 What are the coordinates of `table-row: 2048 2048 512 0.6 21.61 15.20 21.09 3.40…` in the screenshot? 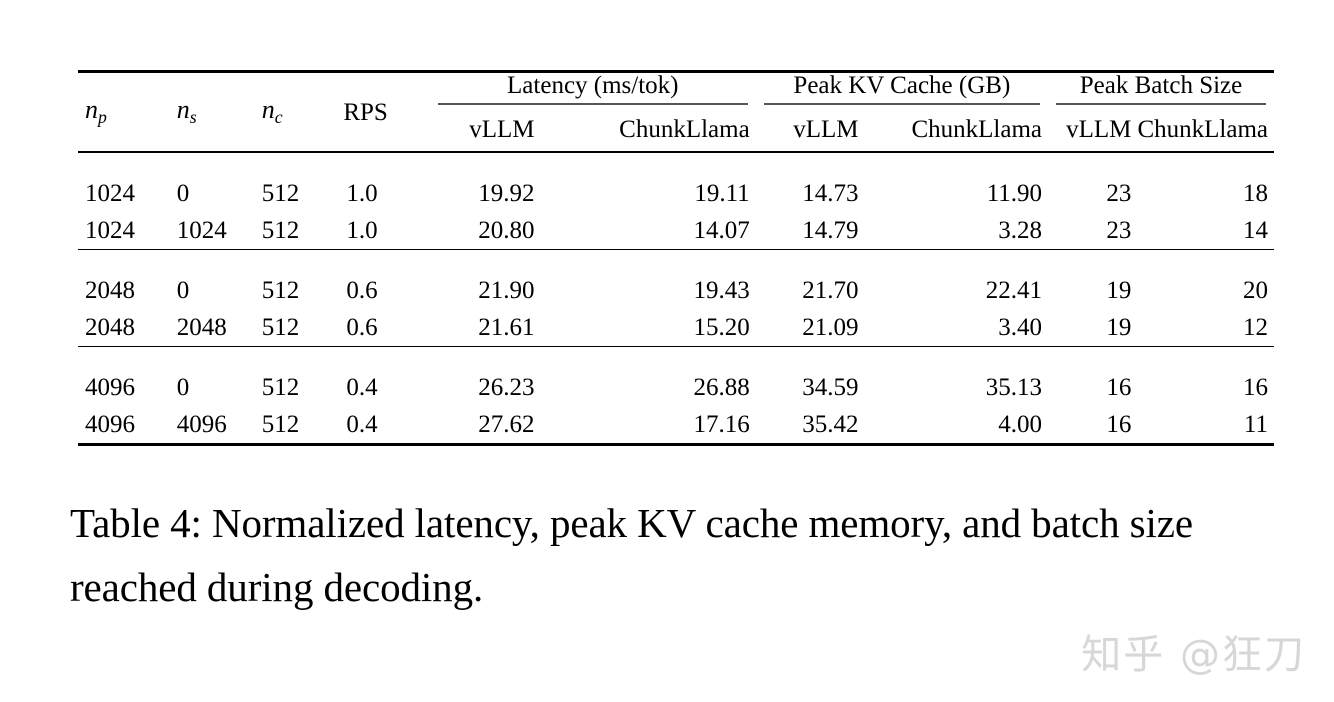 It's located at (676, 328).